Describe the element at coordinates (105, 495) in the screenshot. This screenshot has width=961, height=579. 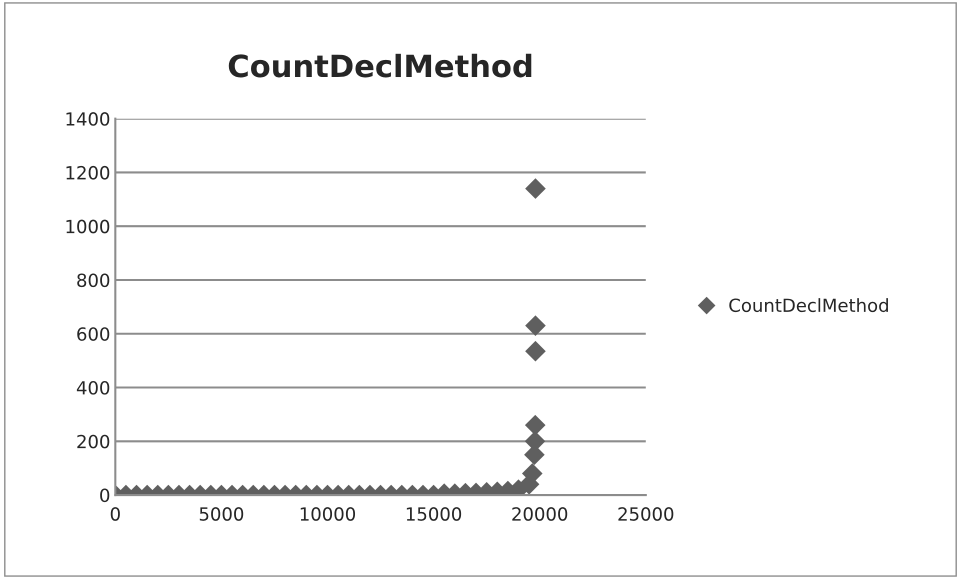
I see `y-tick-label: 0` at that location.